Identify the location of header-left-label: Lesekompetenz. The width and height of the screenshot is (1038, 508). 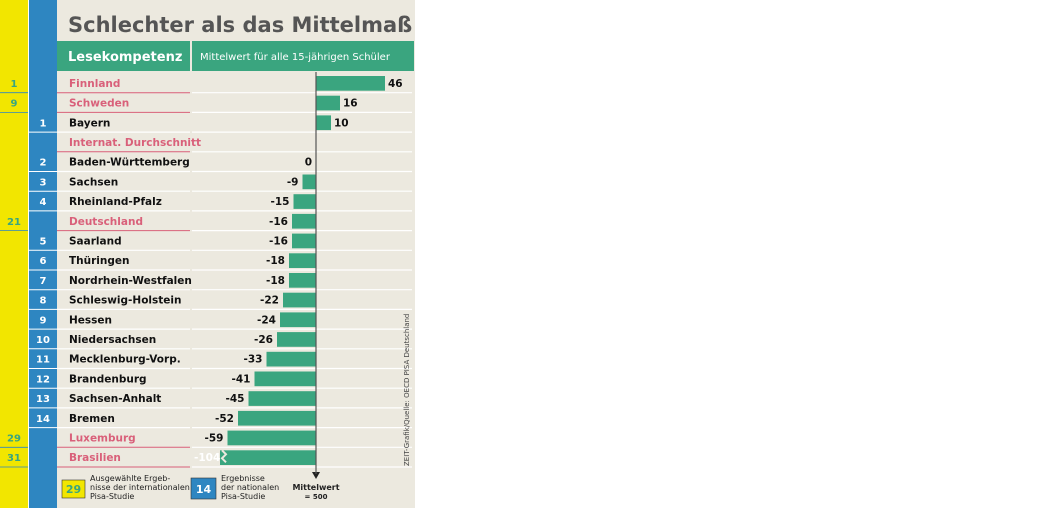
(125, 57).